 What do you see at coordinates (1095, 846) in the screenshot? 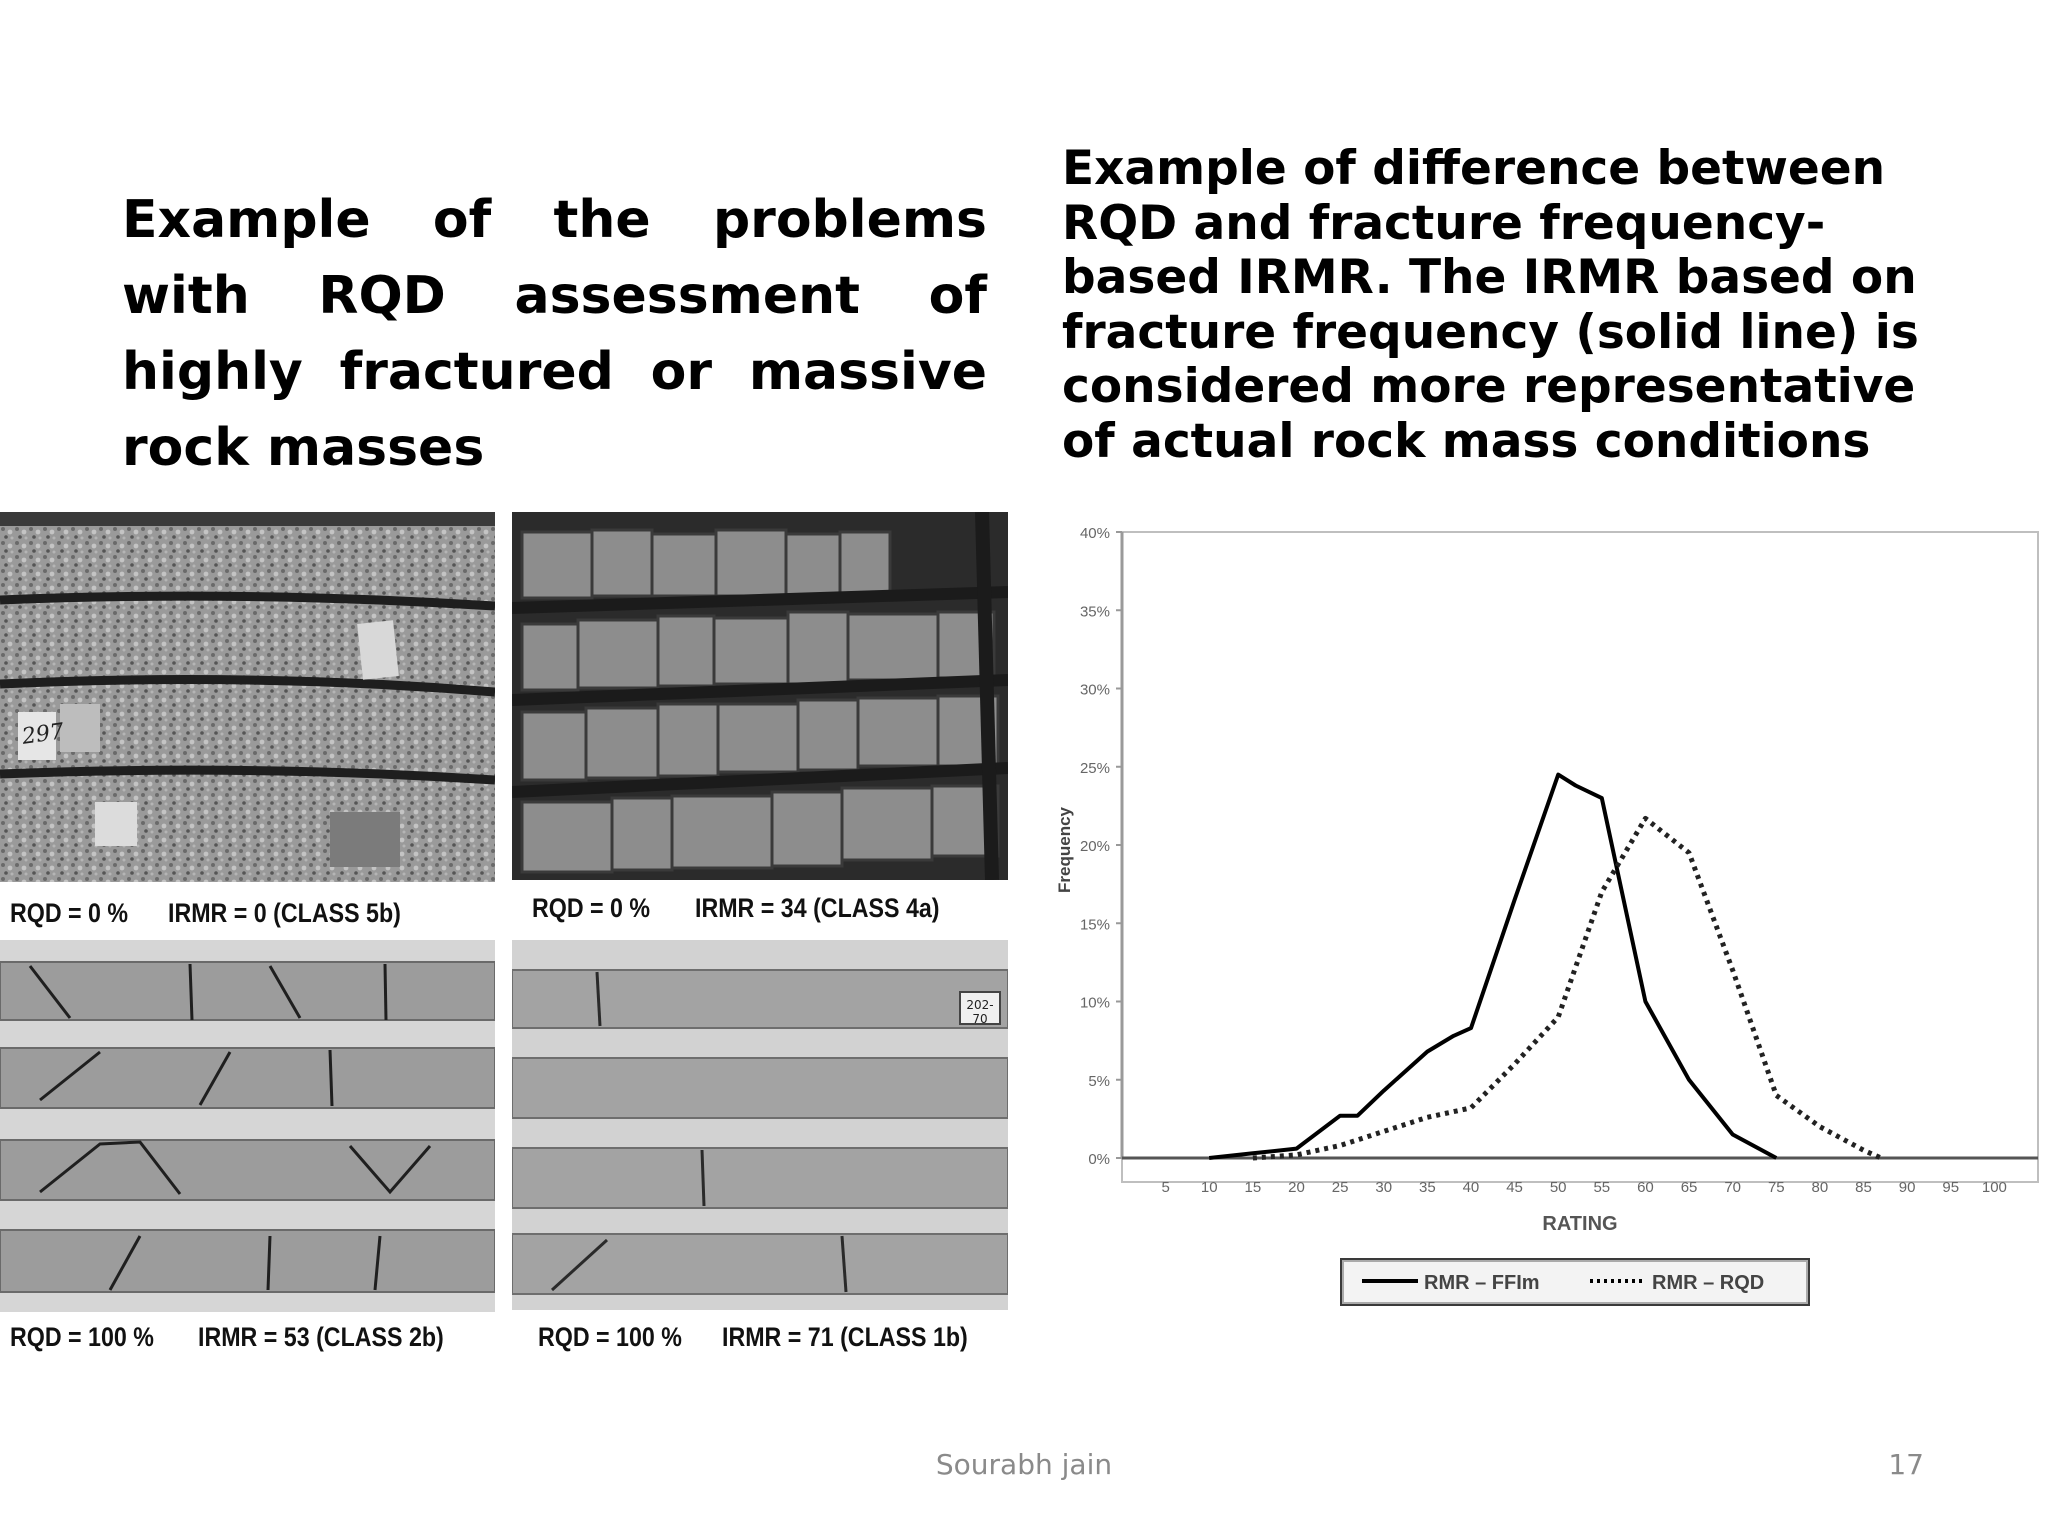
I see `y-tick-label: 20%` at bounding box center [1095, 846].